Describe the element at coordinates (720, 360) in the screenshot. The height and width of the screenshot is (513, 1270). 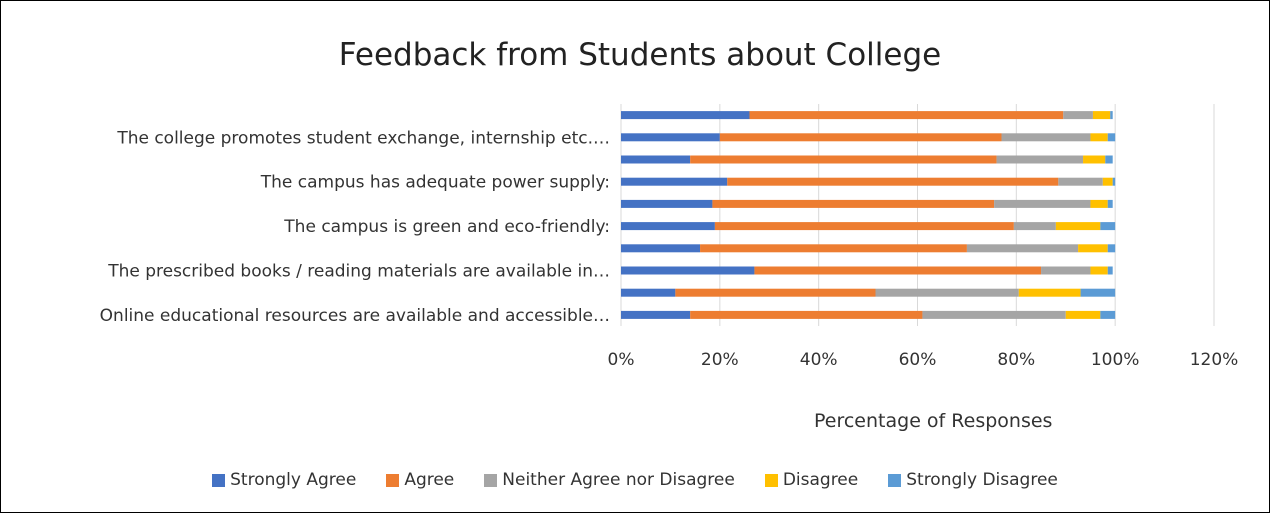
I see `x-tick-label: 20%` at that location.